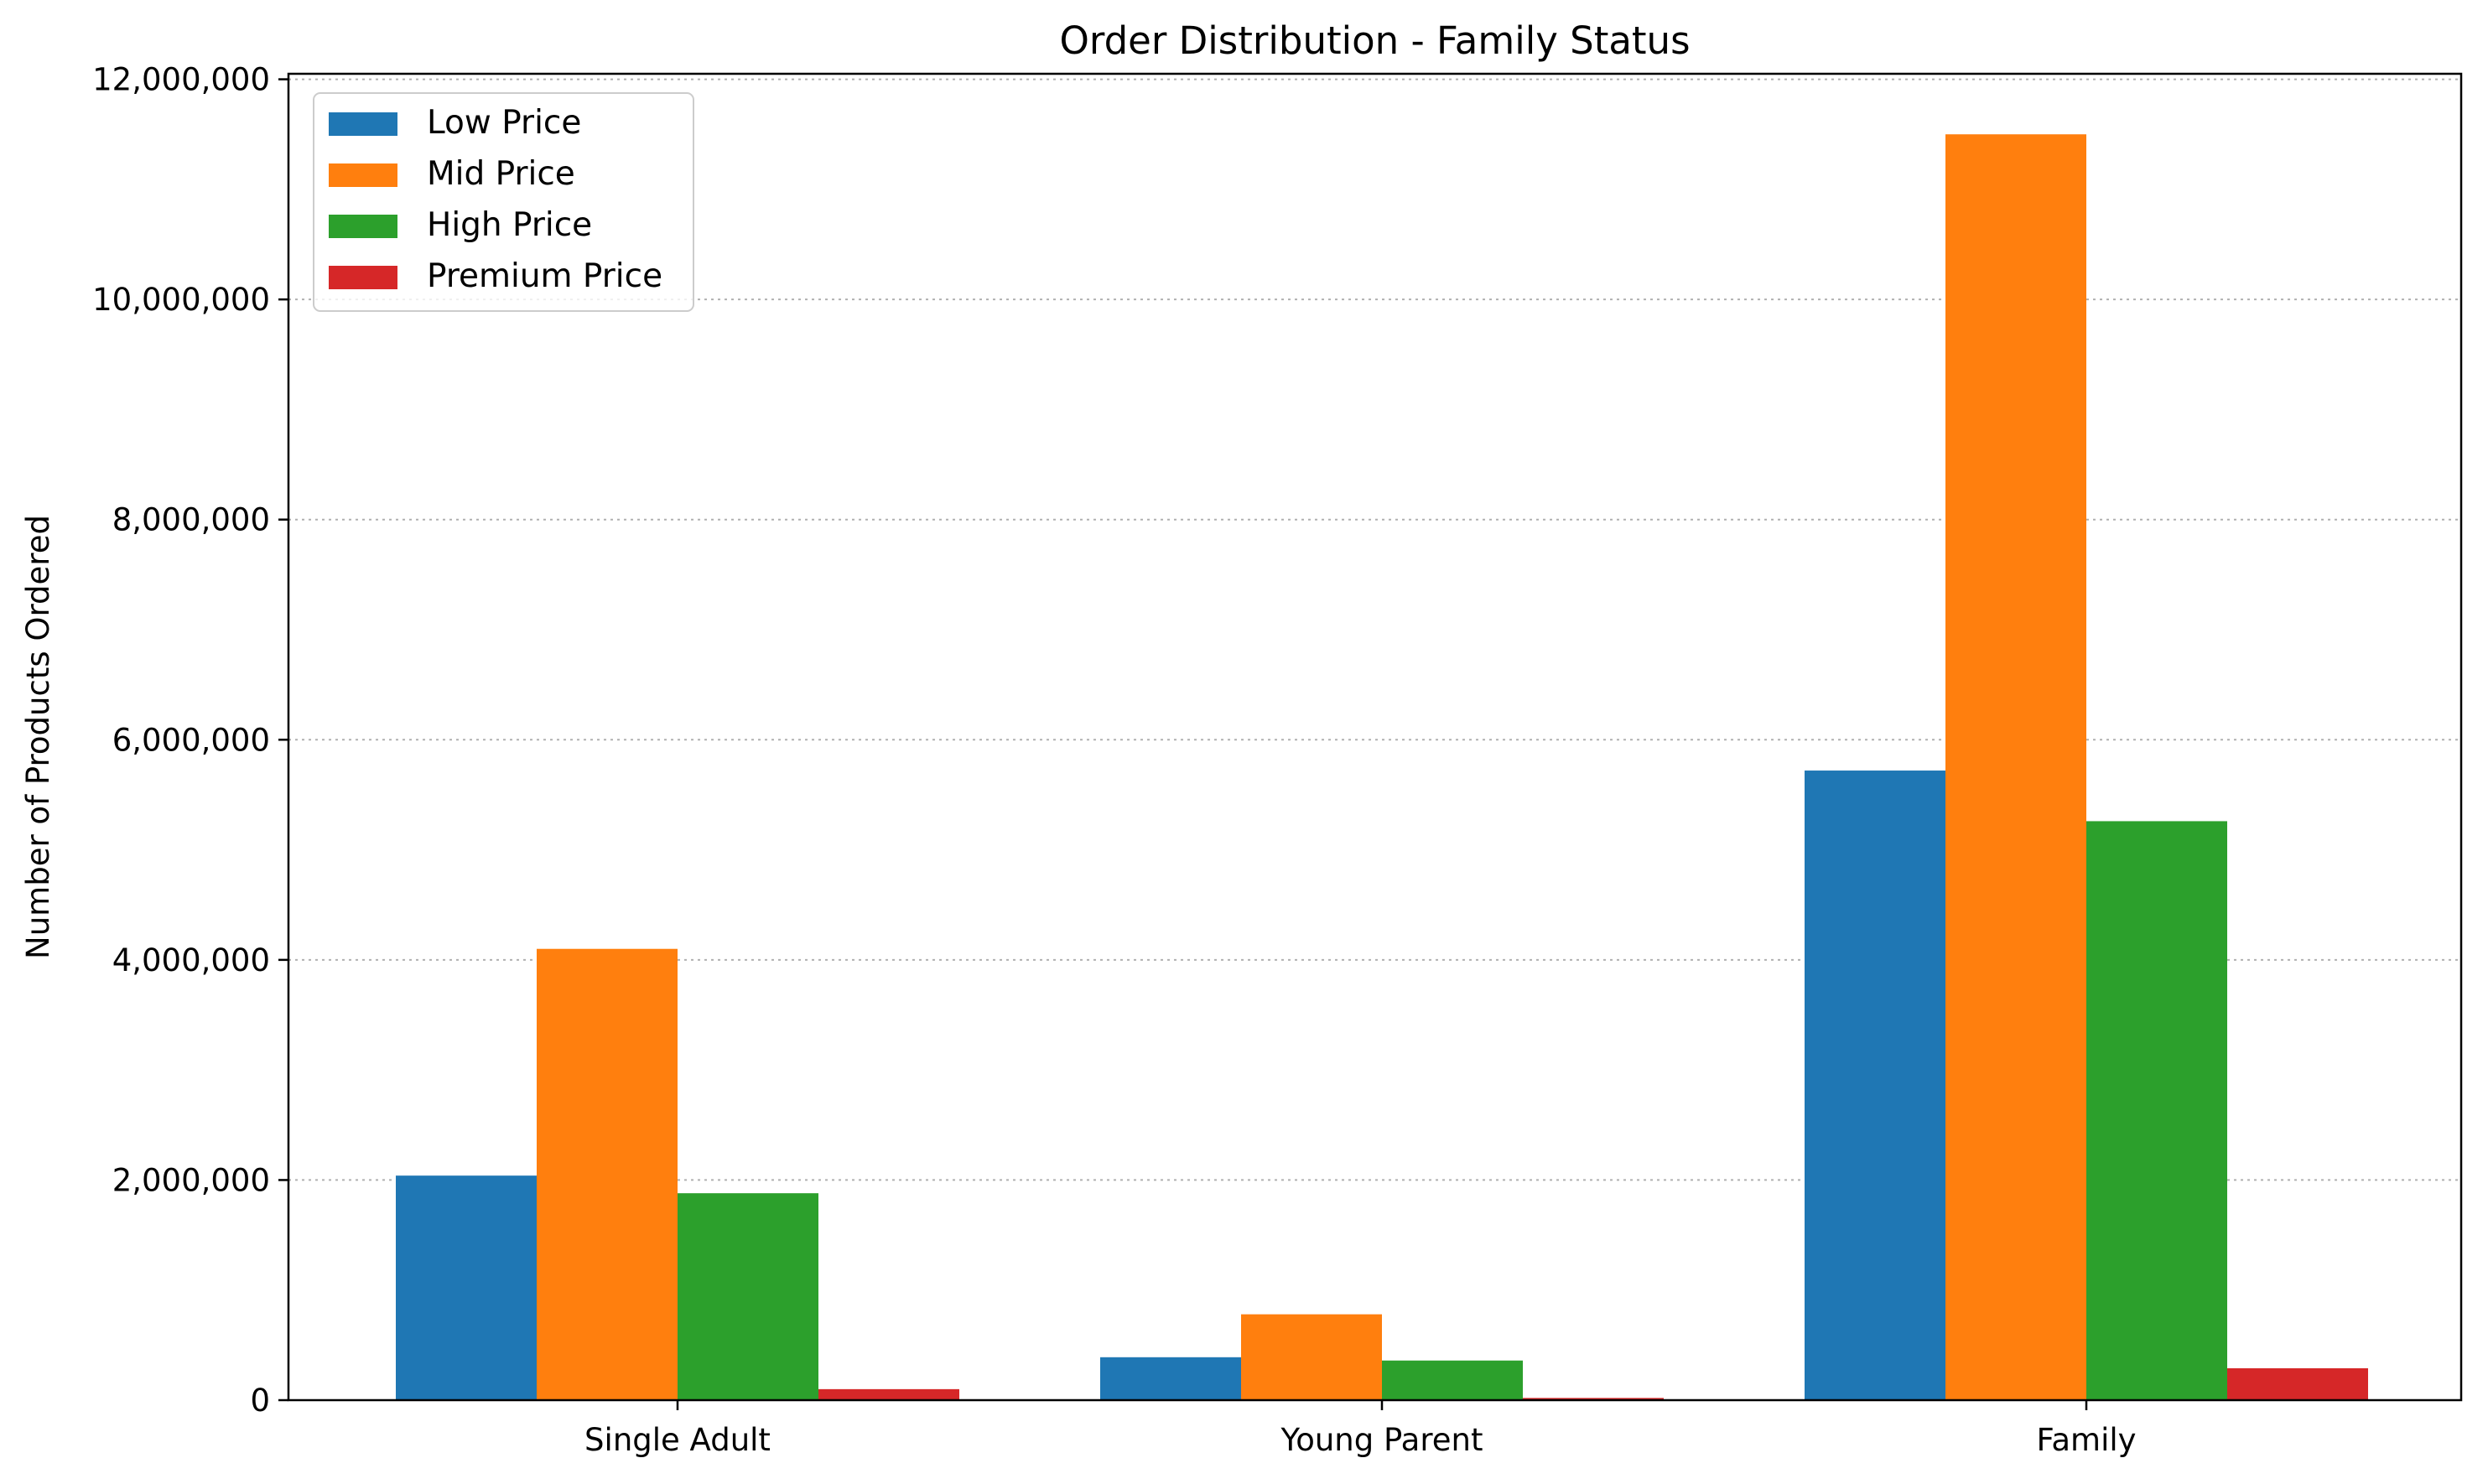 The height and width of the screenshot is (1484, 2488). What do you see at coordinates (191, 520) in the screenshot?
I see `y-tick-label: 8,000,000` at bounding box center [191, 520].